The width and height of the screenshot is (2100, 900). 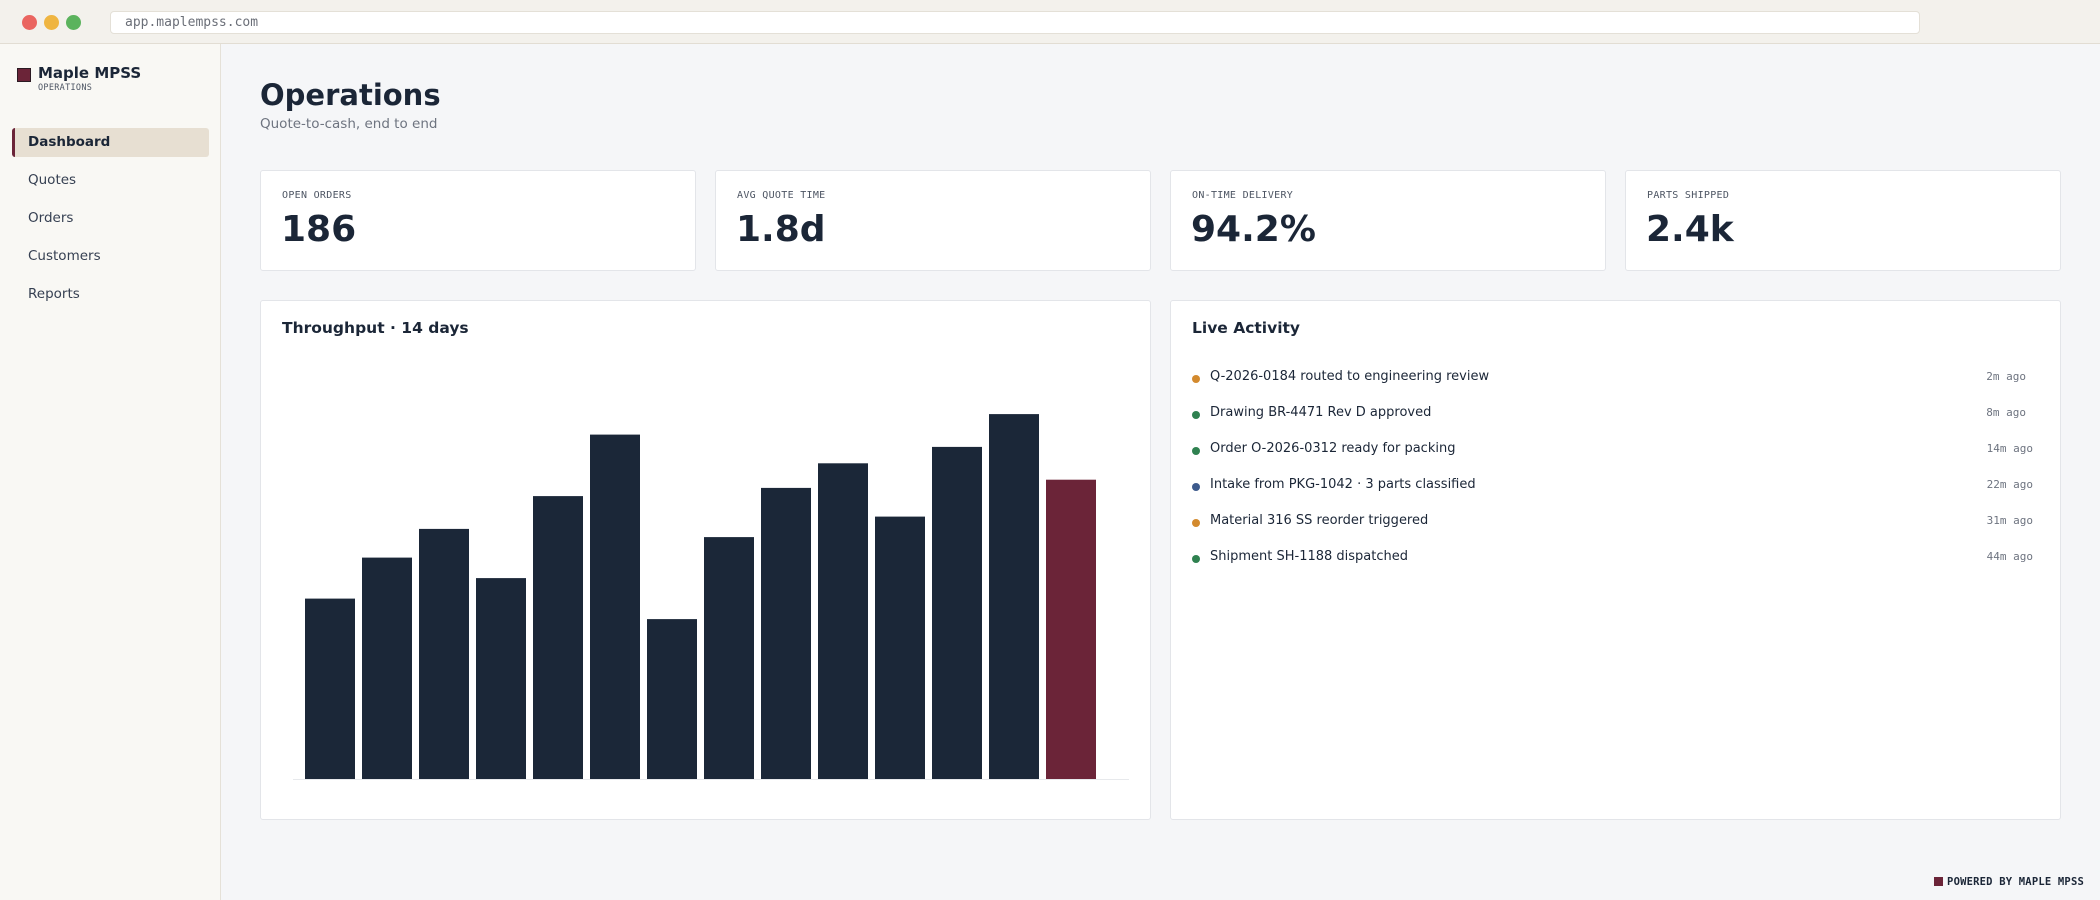 I want to click on activity-text: Shipment SH-1188 dispatched, so click(x=1309, y=556).